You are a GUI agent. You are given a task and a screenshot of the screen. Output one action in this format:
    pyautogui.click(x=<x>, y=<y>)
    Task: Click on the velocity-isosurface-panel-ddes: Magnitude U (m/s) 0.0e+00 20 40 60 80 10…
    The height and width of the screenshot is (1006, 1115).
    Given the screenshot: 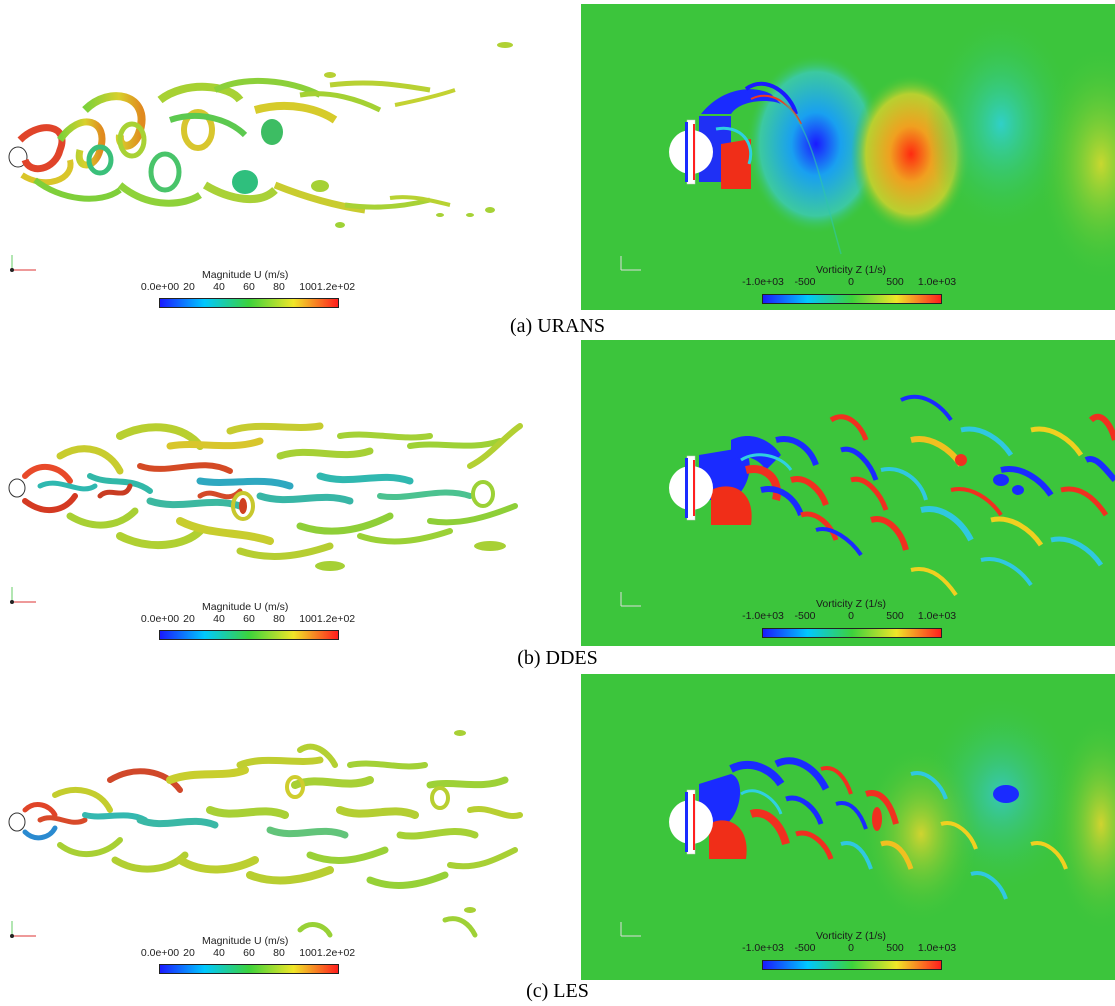 What is the action you would take?
    pyautogui.click(x=262, y=495)
    